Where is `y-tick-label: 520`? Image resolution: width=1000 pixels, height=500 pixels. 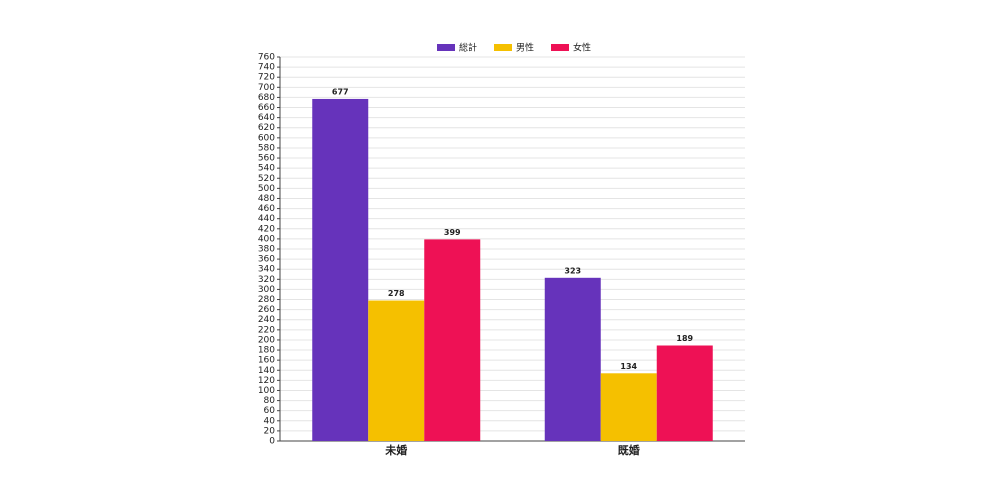
y-tick-label: 520 is located at coordinates (266, 179).